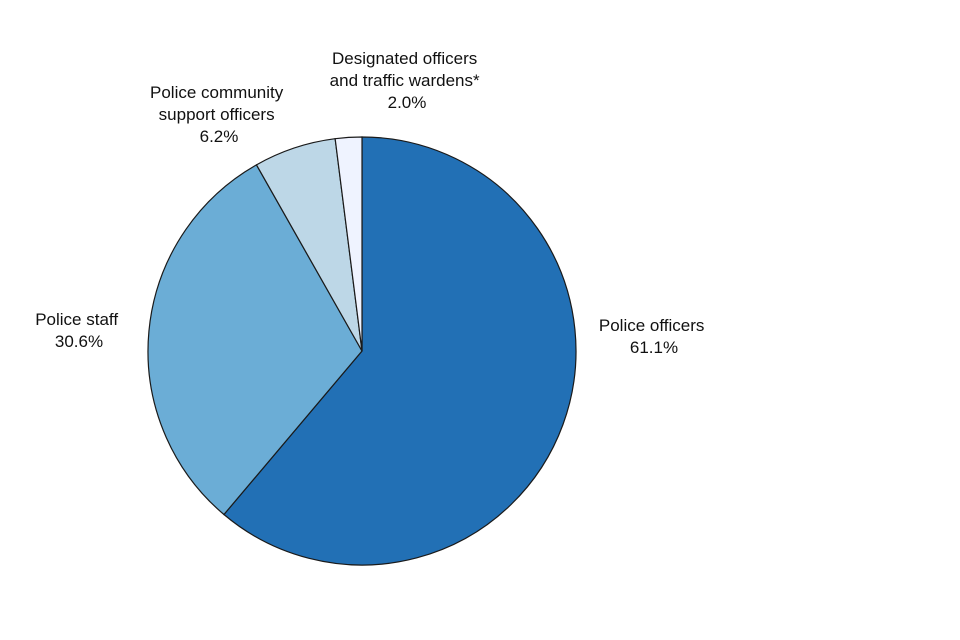 The height and width of the screenshot is (640, 960). I want to click on label-designated-officers-value: 2.0%, so click(407, 102).